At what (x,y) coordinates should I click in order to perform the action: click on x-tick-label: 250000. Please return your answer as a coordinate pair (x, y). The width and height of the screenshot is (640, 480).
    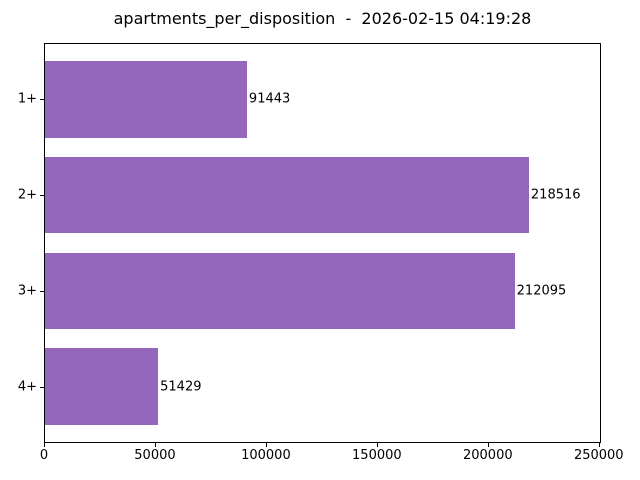
    Looking at the image, I should click on (598, 455).